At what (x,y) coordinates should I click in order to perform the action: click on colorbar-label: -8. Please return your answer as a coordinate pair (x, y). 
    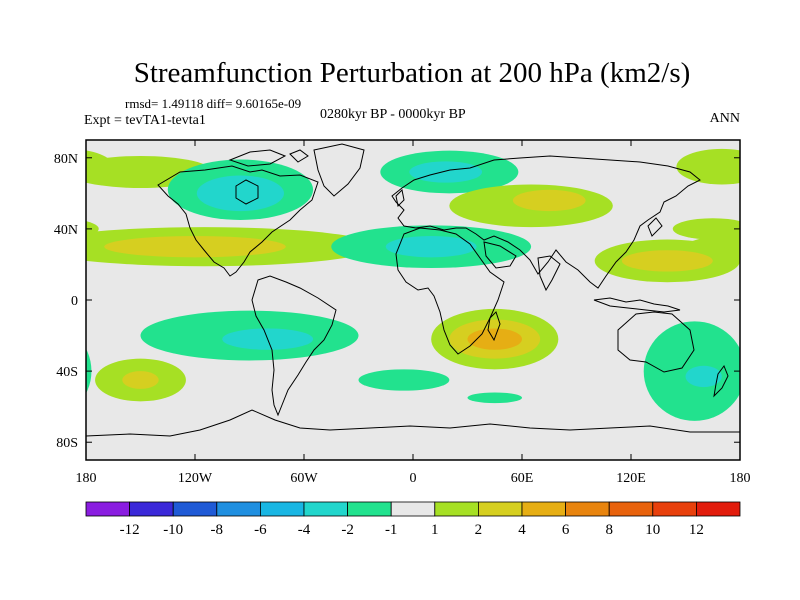
    Looking at the image, I should click on (217, 530).